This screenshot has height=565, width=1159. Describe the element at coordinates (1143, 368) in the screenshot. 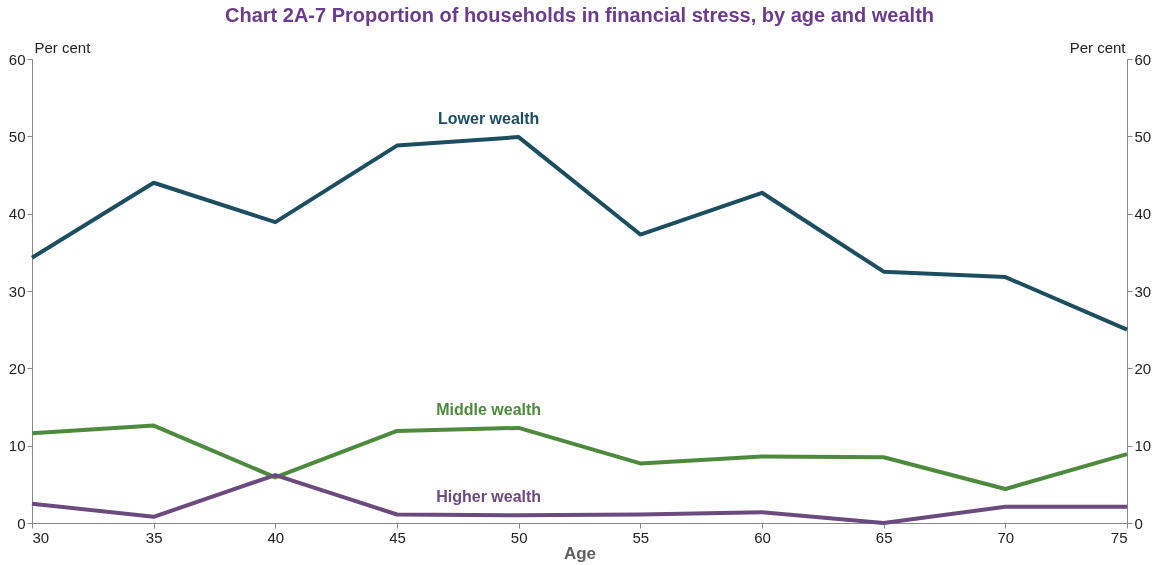

I see `y2-tick-label: 20` at that location.